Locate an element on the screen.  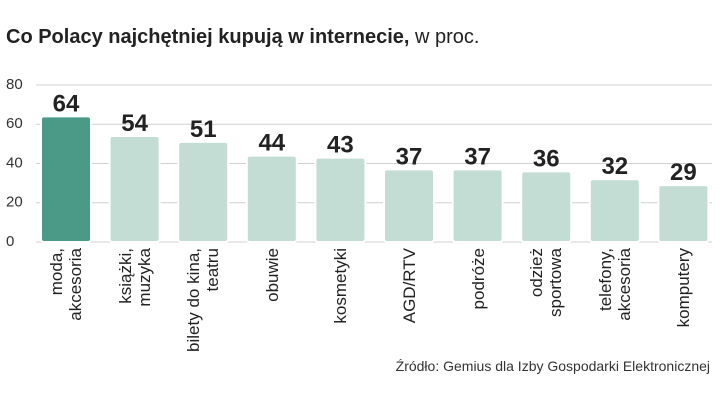
value-label: 64 is located at coordinates (66, 103).